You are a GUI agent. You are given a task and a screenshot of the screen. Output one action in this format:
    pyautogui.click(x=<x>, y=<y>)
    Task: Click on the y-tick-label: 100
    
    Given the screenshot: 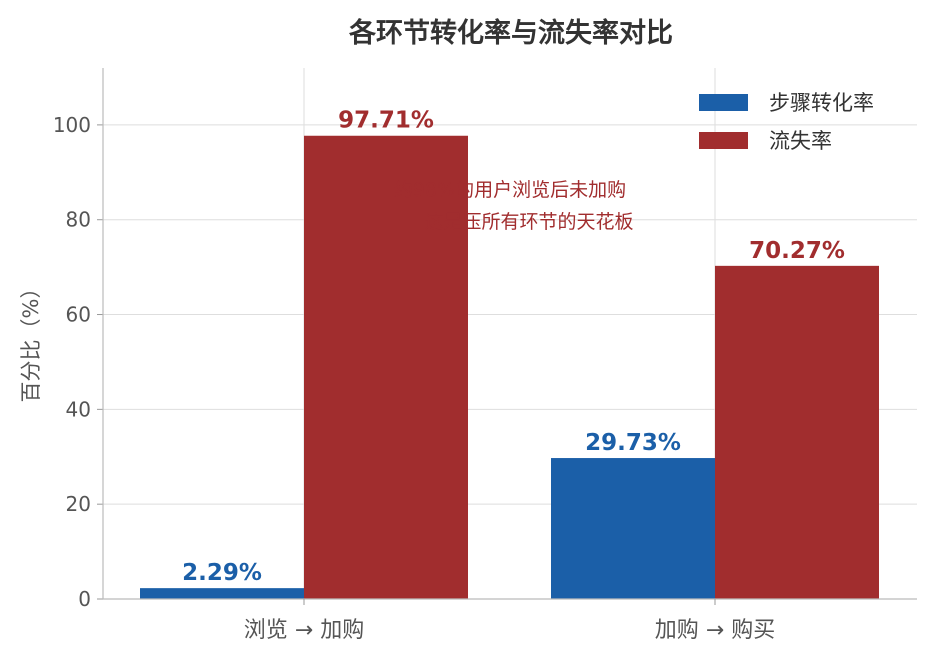 What is the action you would take?
    pyautogui.click(x=72, y=125)
    